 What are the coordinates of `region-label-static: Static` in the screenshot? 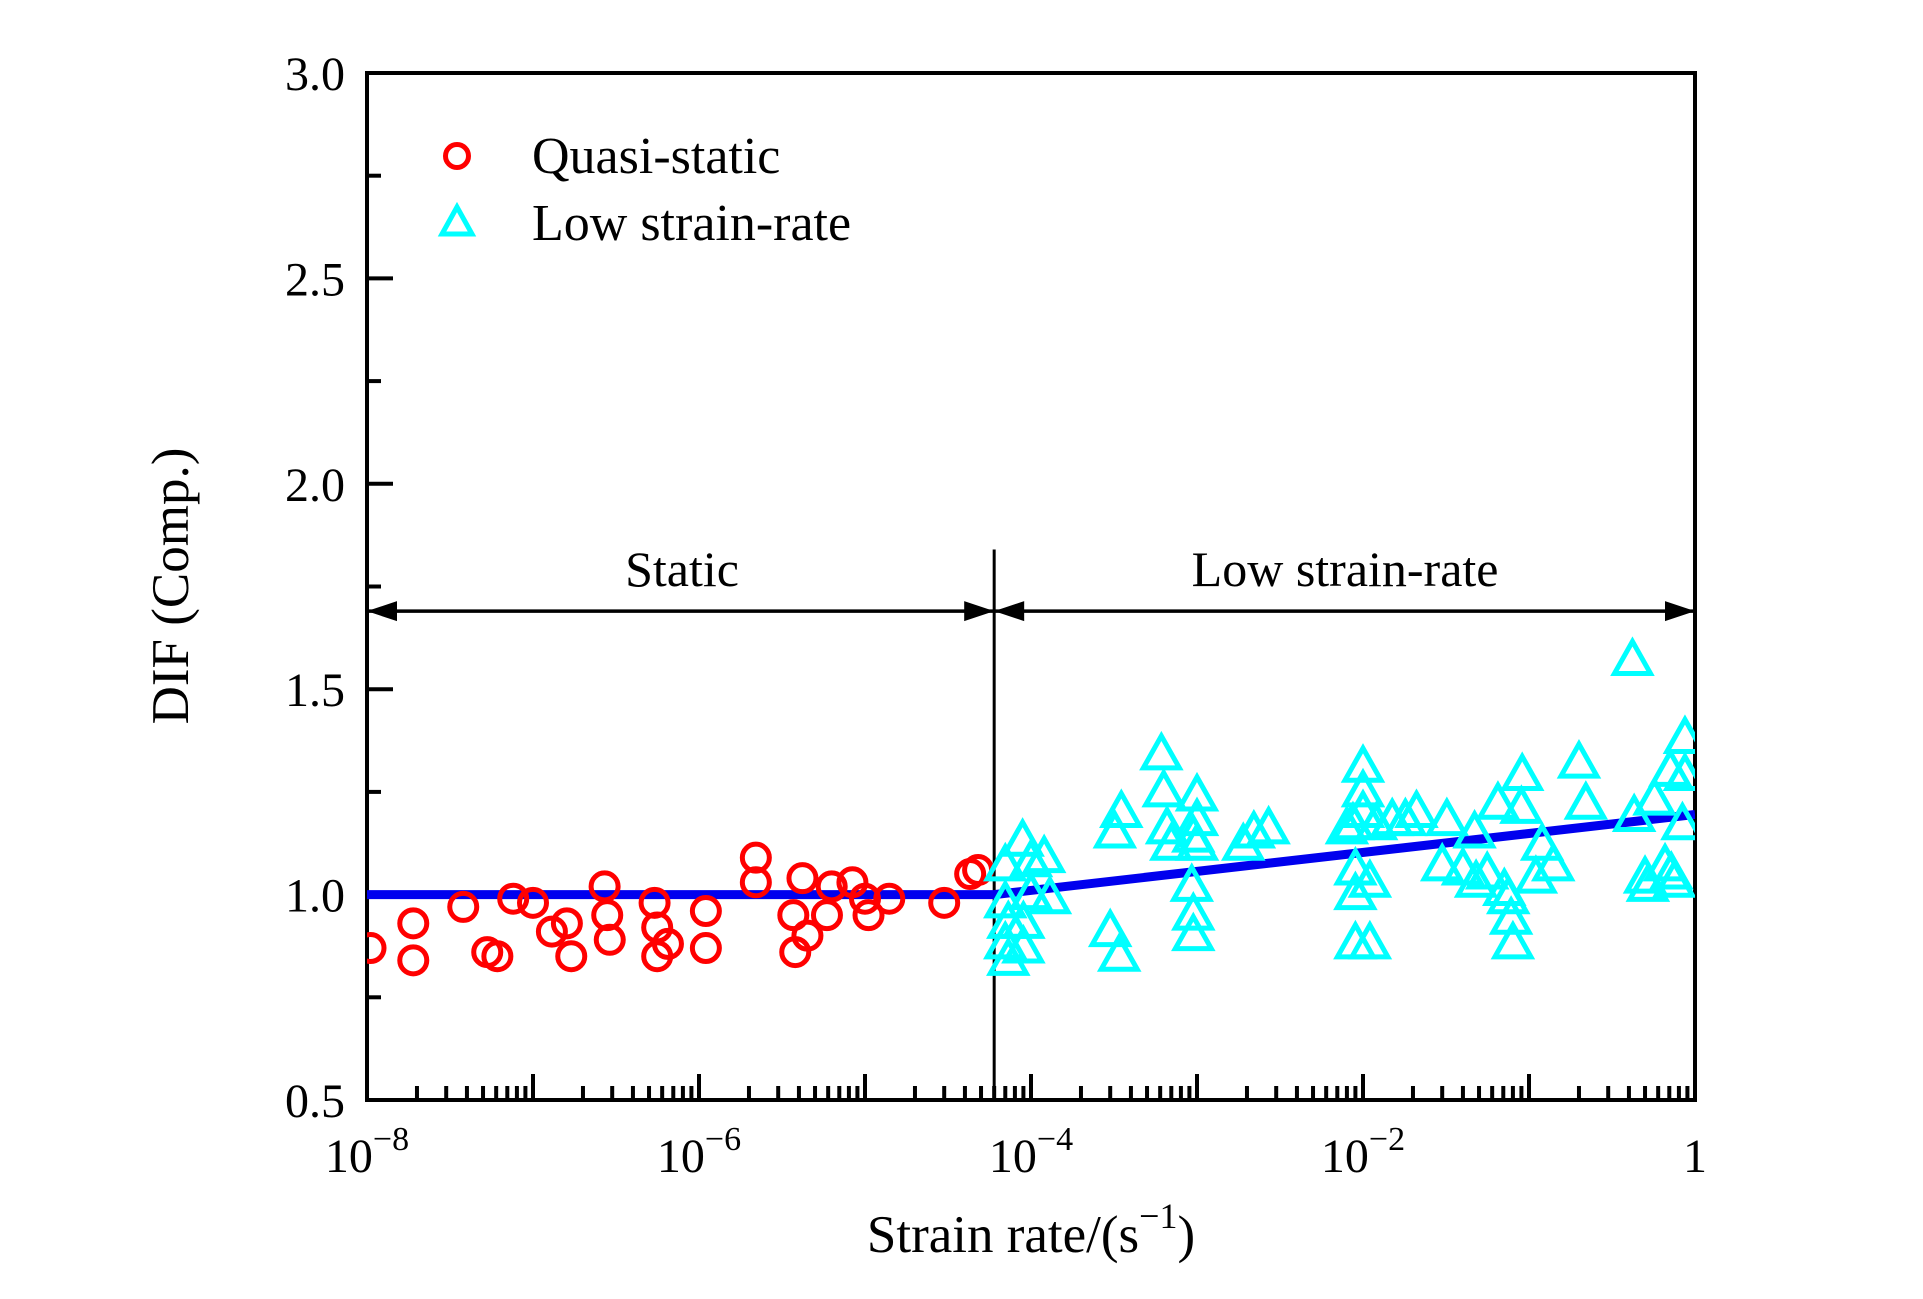 It's located at (682, 569).